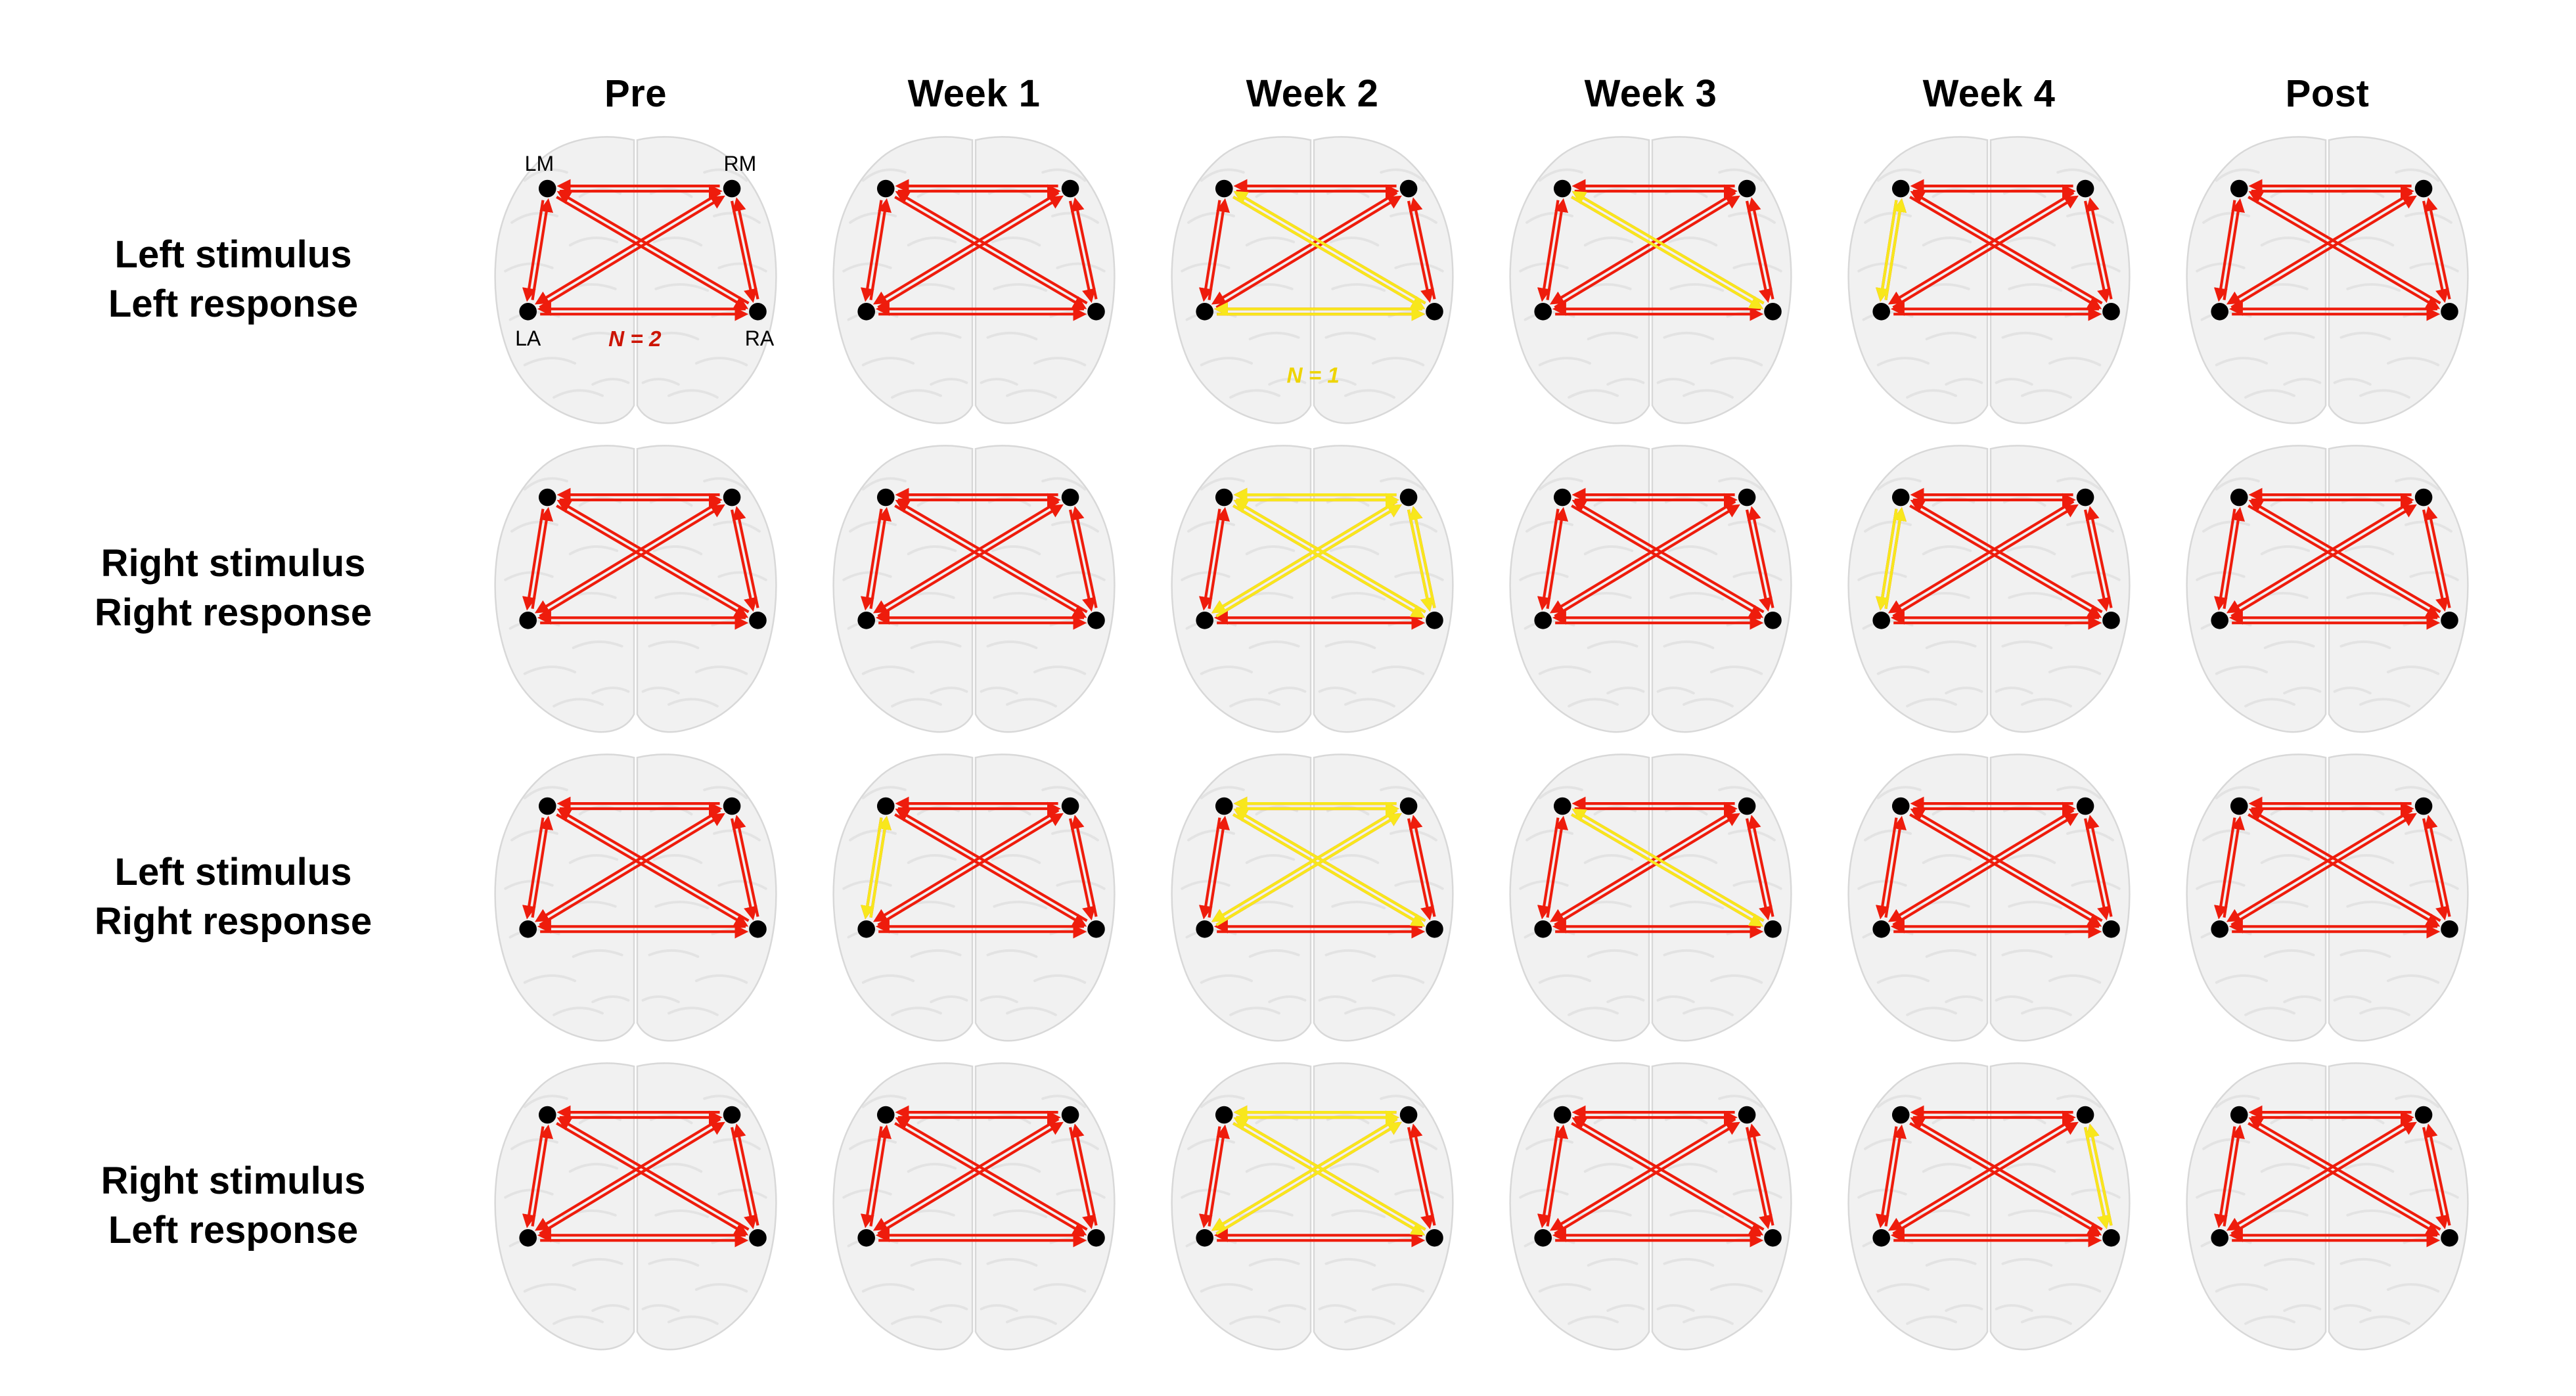 Image resolution: width=2576 pixels, height=1396 pixels. What do you see at coordinates (974, 93) in the screenshot?
I see `column-header-week-1: Week 1` at bounding box center [974, 93].